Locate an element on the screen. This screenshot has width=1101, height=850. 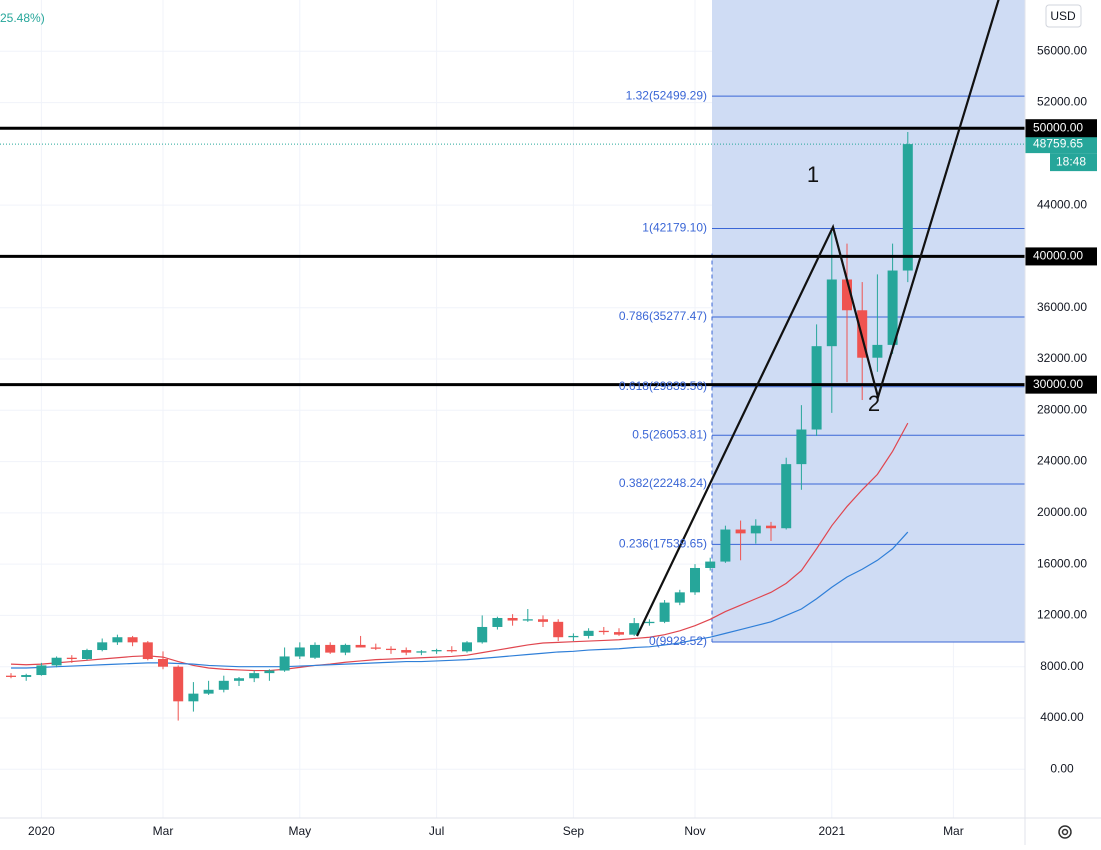
fib-label: 1.32(52499.29) is located at coordinates (666, 95).